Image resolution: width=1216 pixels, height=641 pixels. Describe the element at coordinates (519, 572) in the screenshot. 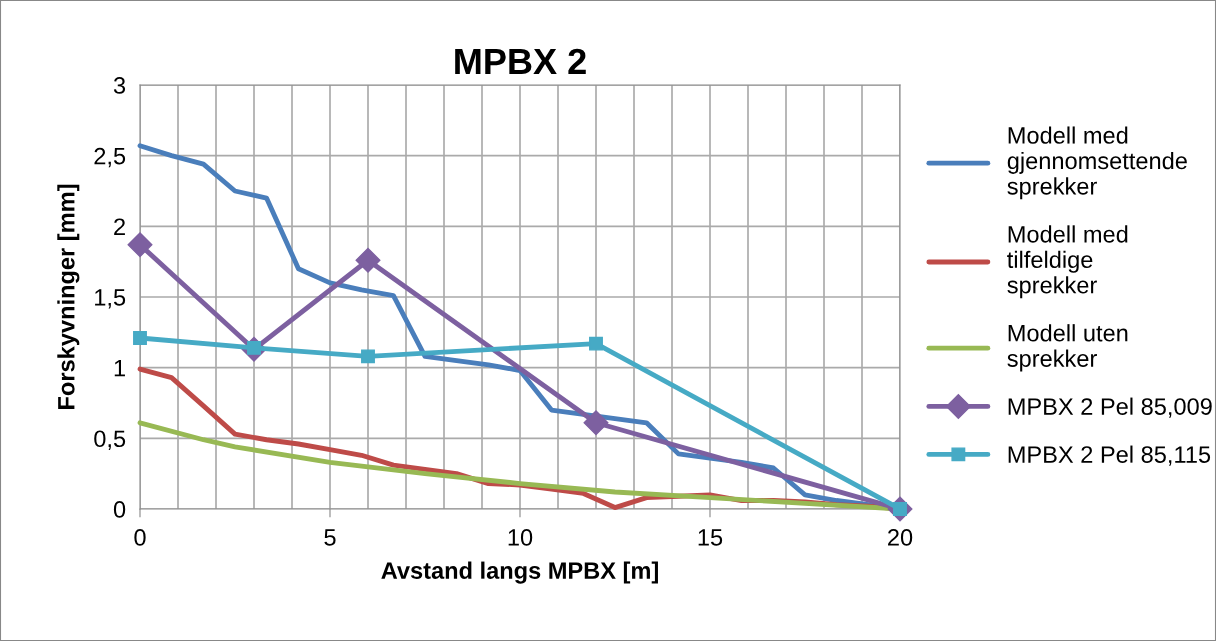

I see `x-axis-title: Avstand langs MPBX [m]` at that location.